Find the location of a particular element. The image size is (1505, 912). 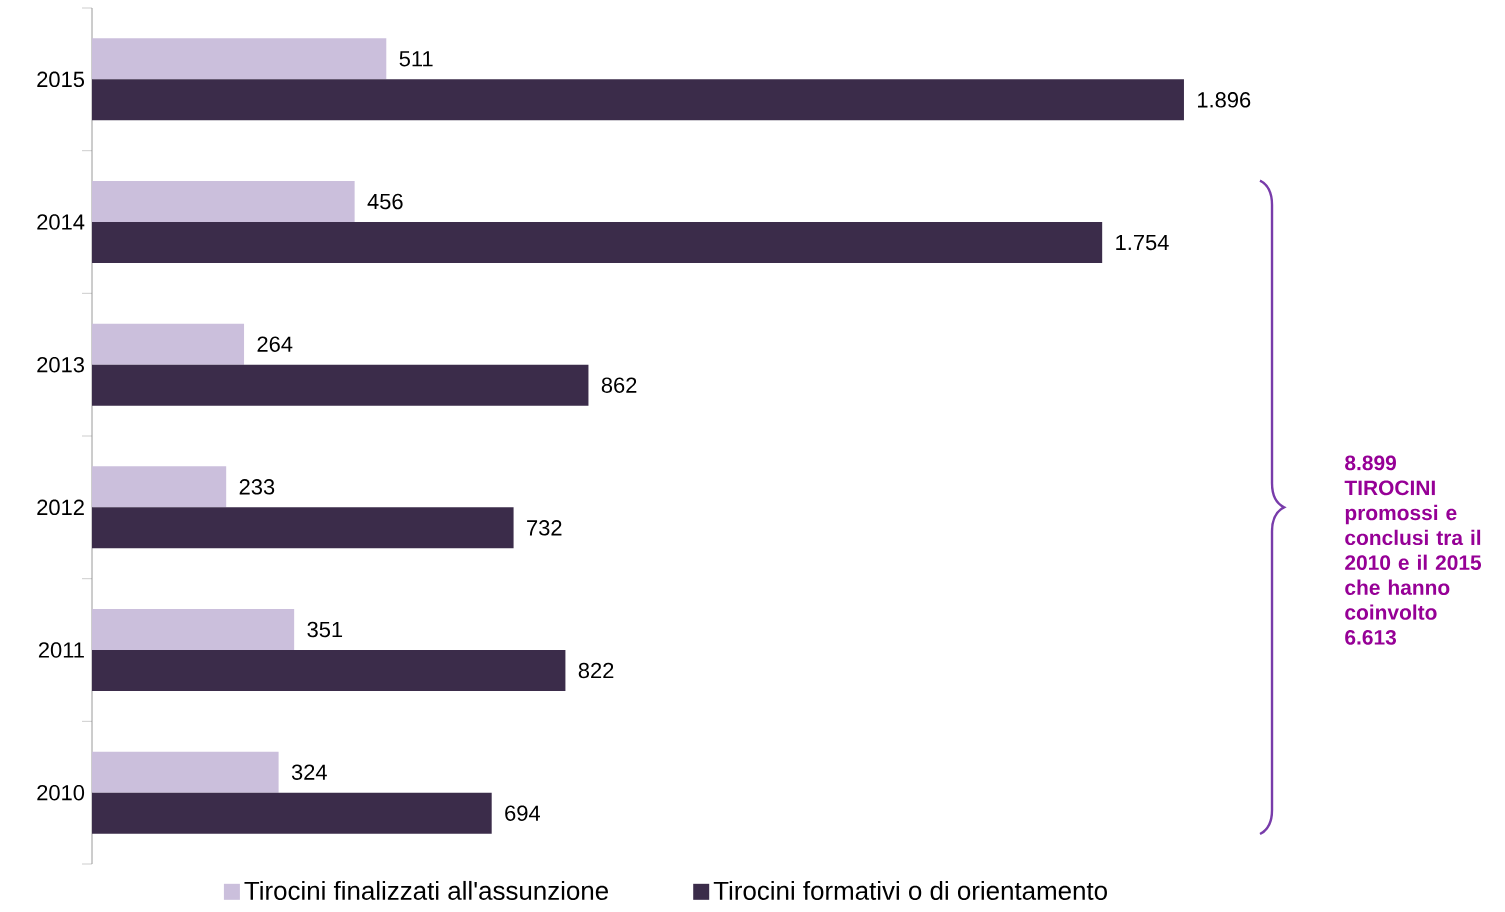

legend-label: Tirocini finalizzati all'assunzione is located at coordinates (426, 890).